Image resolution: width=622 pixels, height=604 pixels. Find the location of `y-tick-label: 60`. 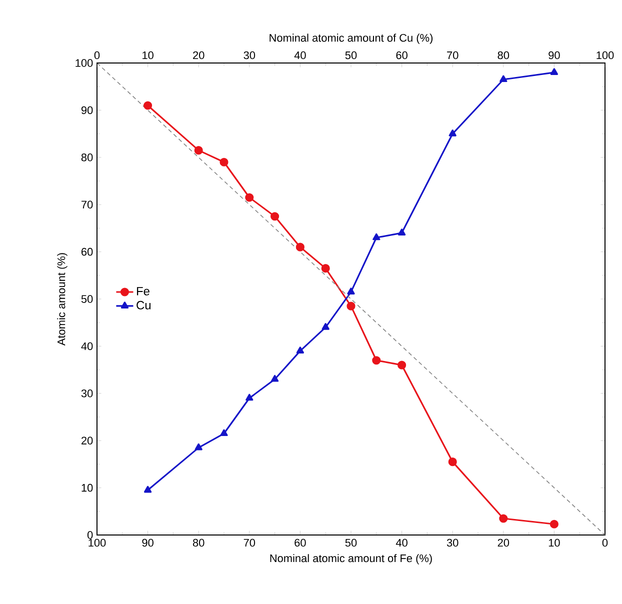

y-tick-label: 60 is located at coordinates (87, 252).